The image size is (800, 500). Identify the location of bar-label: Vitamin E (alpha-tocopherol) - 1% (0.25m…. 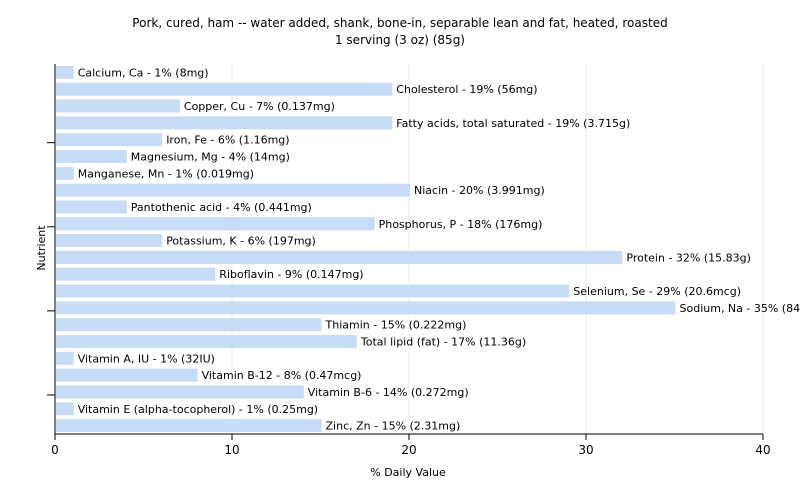
(198, 409).